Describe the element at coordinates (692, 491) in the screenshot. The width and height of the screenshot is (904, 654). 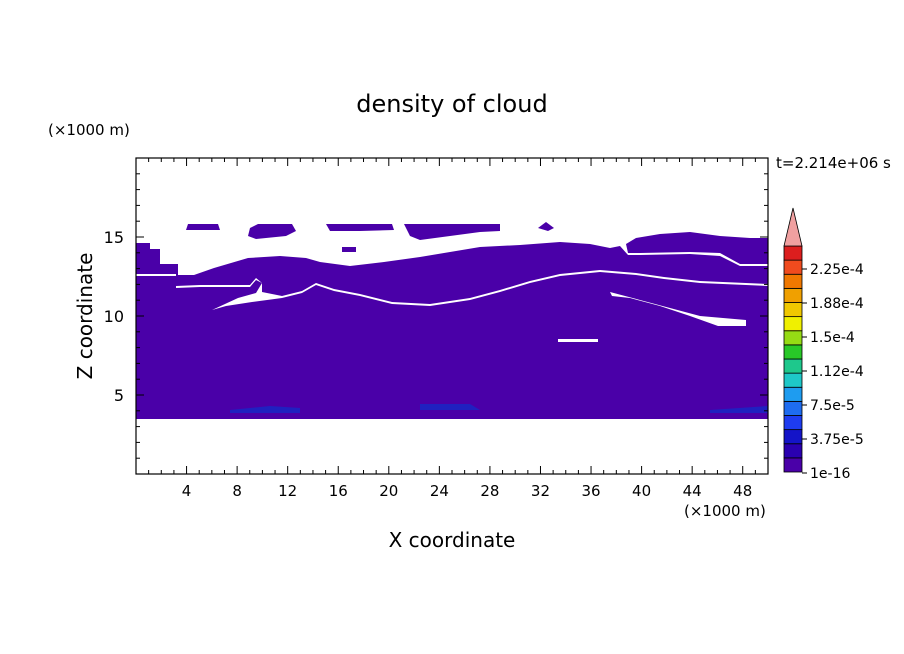
I see `x-tick-label: 44` at that location.